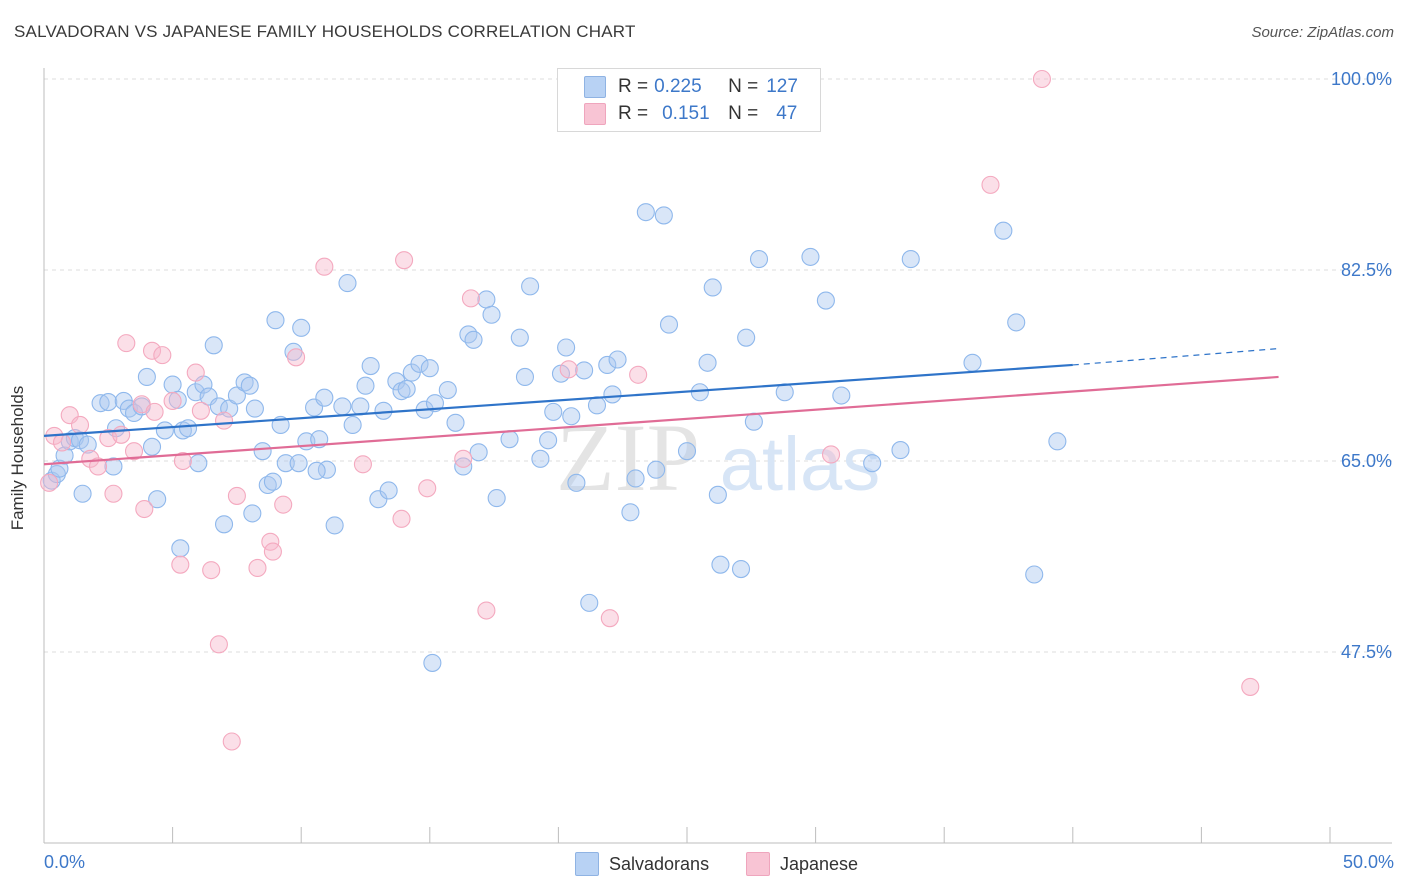  Describe the element at coordinates (17, 458) in the screenshot. I see `y-axis-label: Family Households` at that location.